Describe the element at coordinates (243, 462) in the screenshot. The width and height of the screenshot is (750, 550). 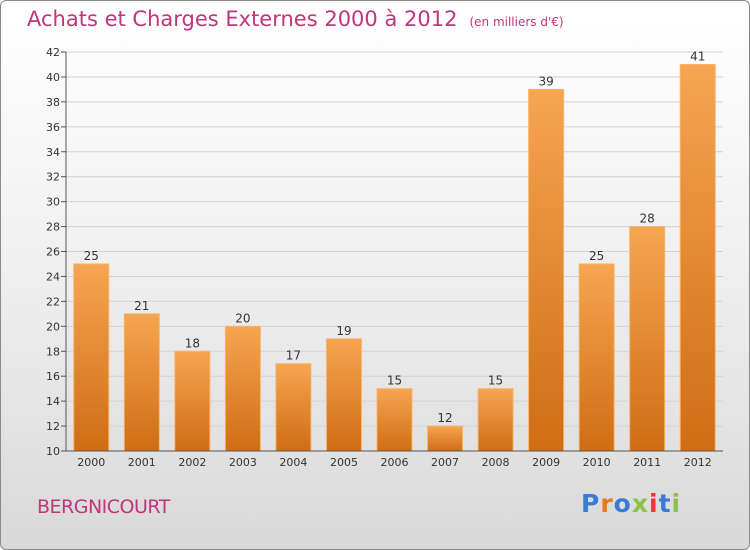
I see `x-tick-label: 2003` at that location.